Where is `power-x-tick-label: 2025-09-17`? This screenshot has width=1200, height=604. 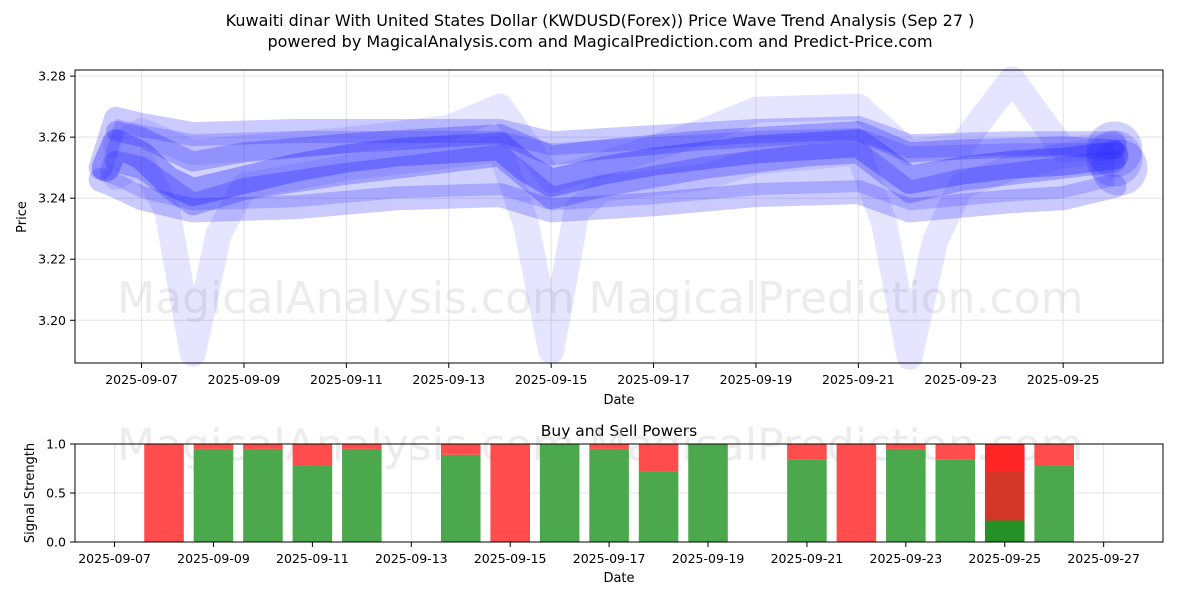 power-x-tick-label: 2025-09-17 is located at coordinates (609, 558).